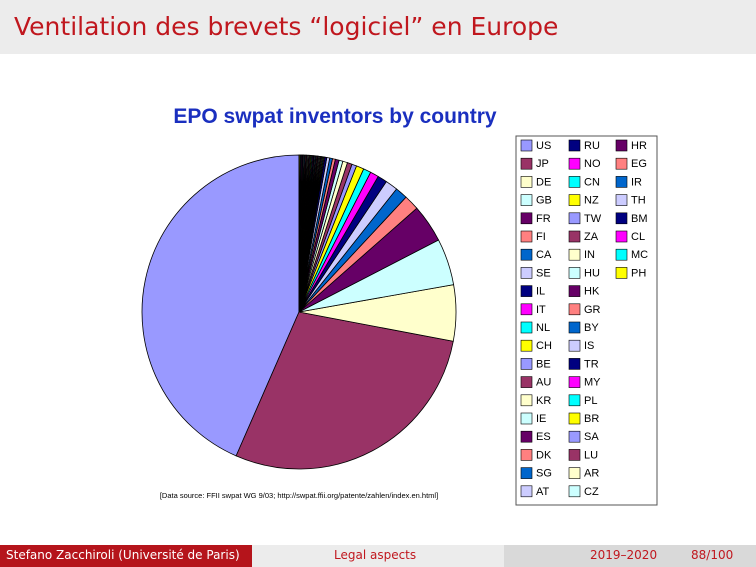 The image size is (756, 567). What do you see at coordinates (592, 164) in the screenshot?
I see `legend-label-no: NO` at bounding box center [592, 164].